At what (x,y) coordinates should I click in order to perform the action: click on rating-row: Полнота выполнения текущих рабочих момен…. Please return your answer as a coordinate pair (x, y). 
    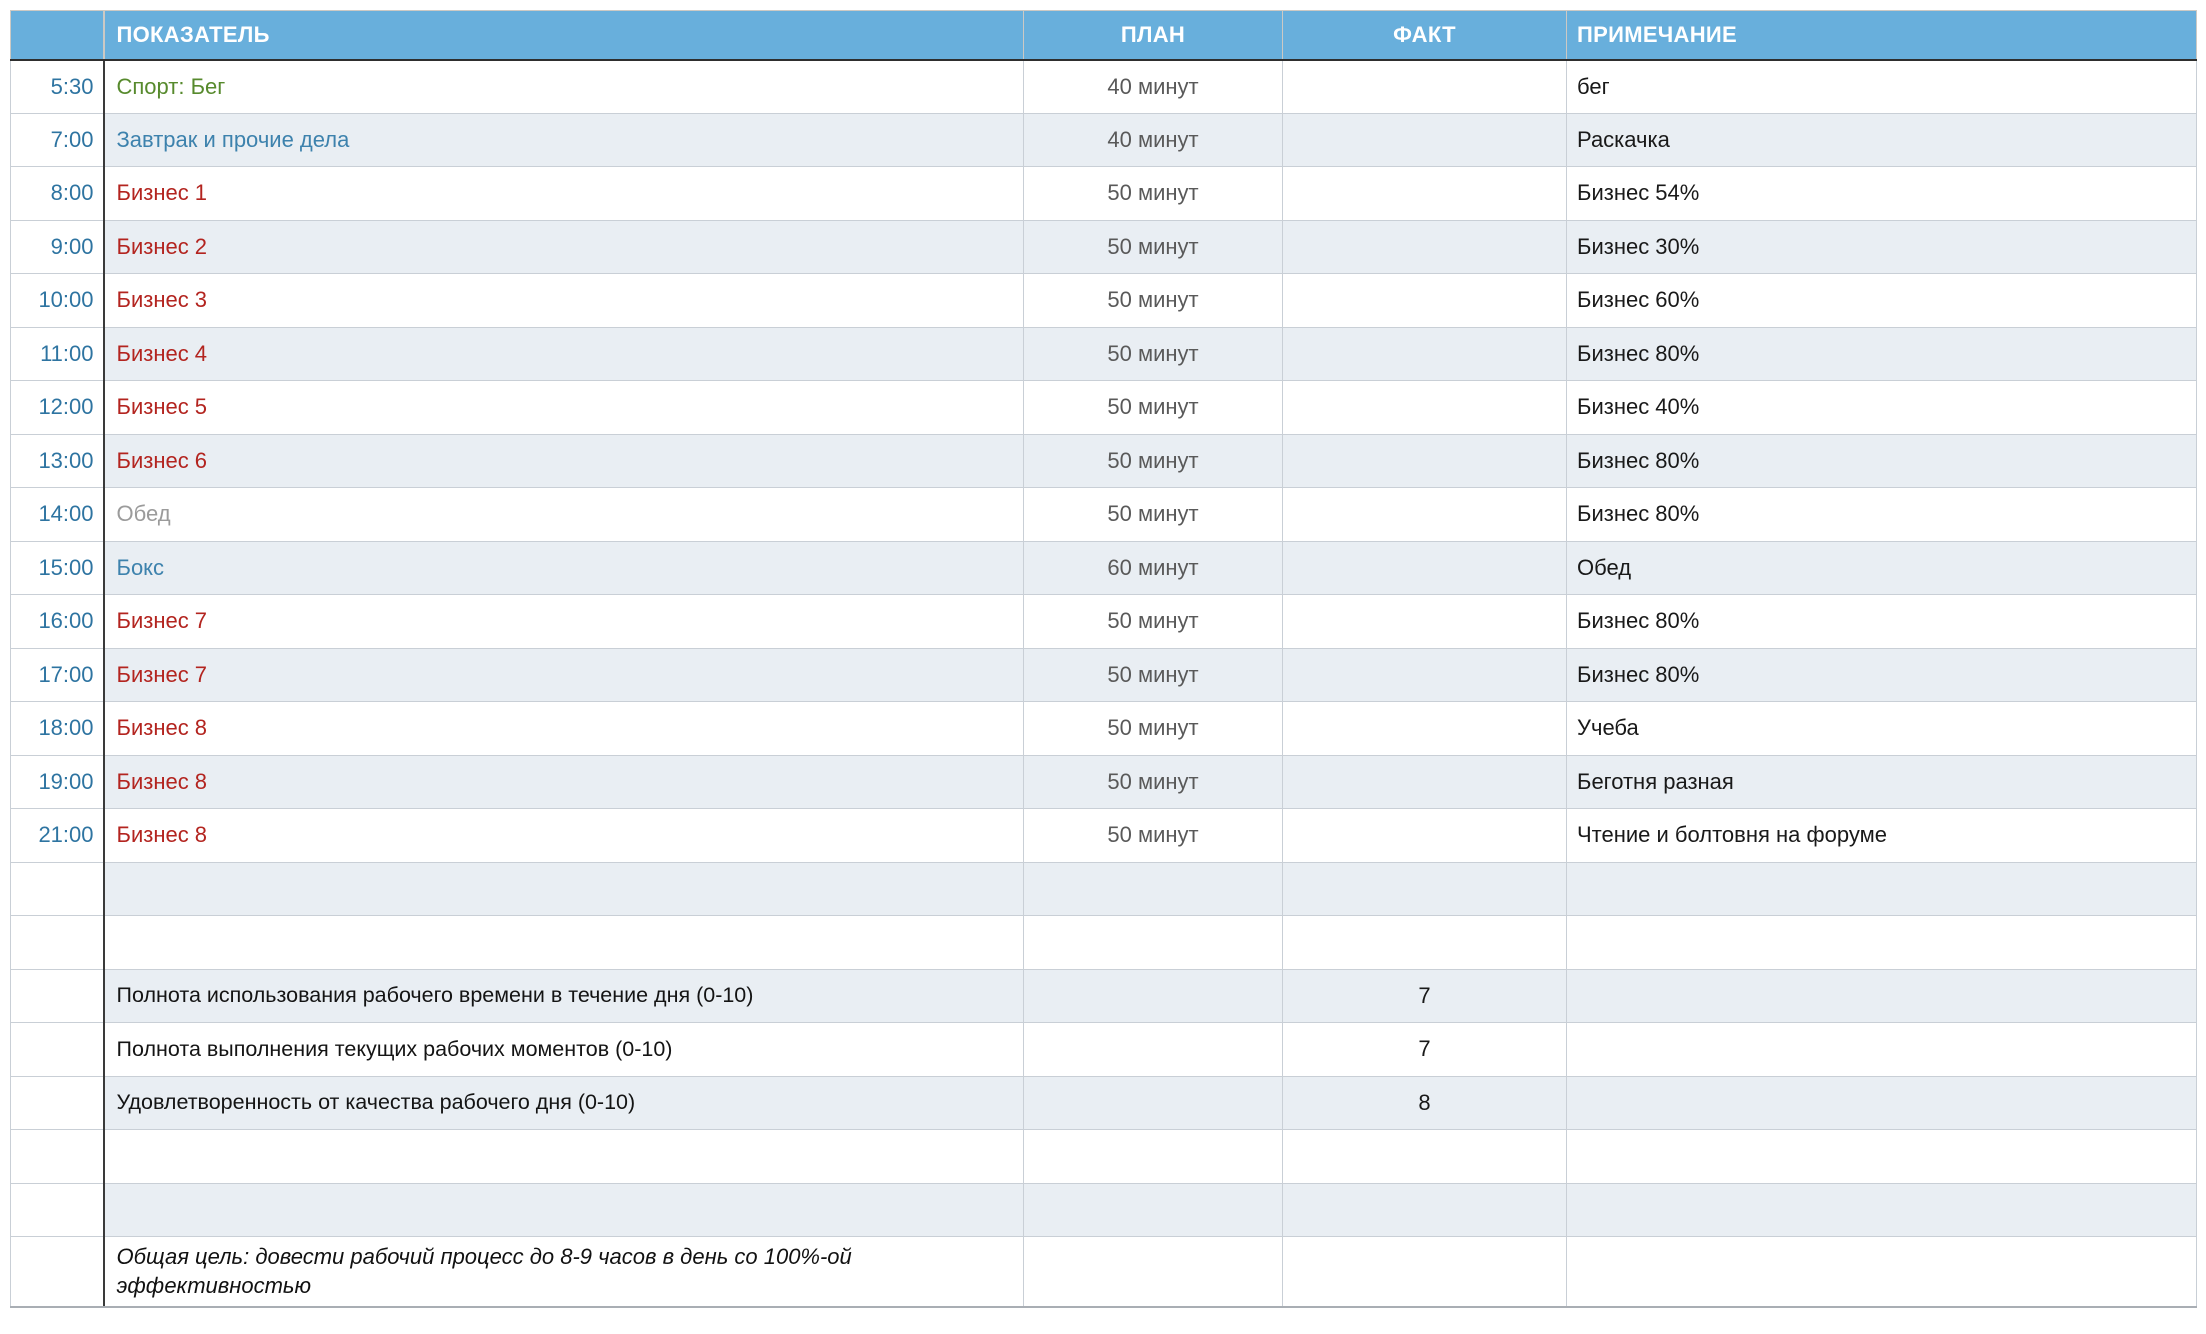
    Looking at the image, I should click on (1103, 1049).